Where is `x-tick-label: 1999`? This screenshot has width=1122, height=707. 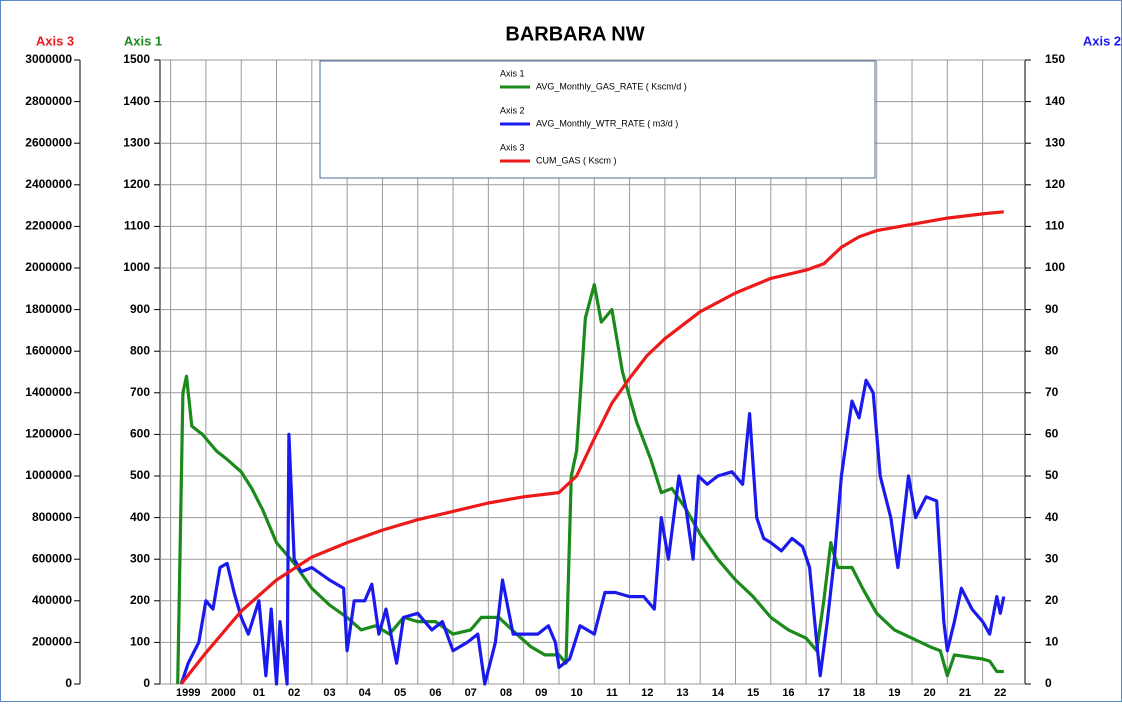 x-tick-label: 1999 is located at coordinates (188, 693).